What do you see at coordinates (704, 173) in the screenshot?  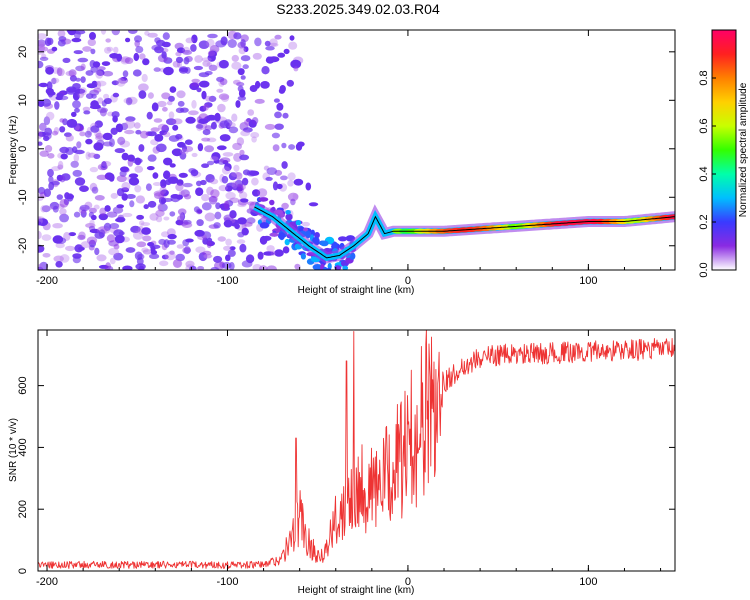 I see `colorbar-tick-label: 0.4` at bounding box center [704, 173].